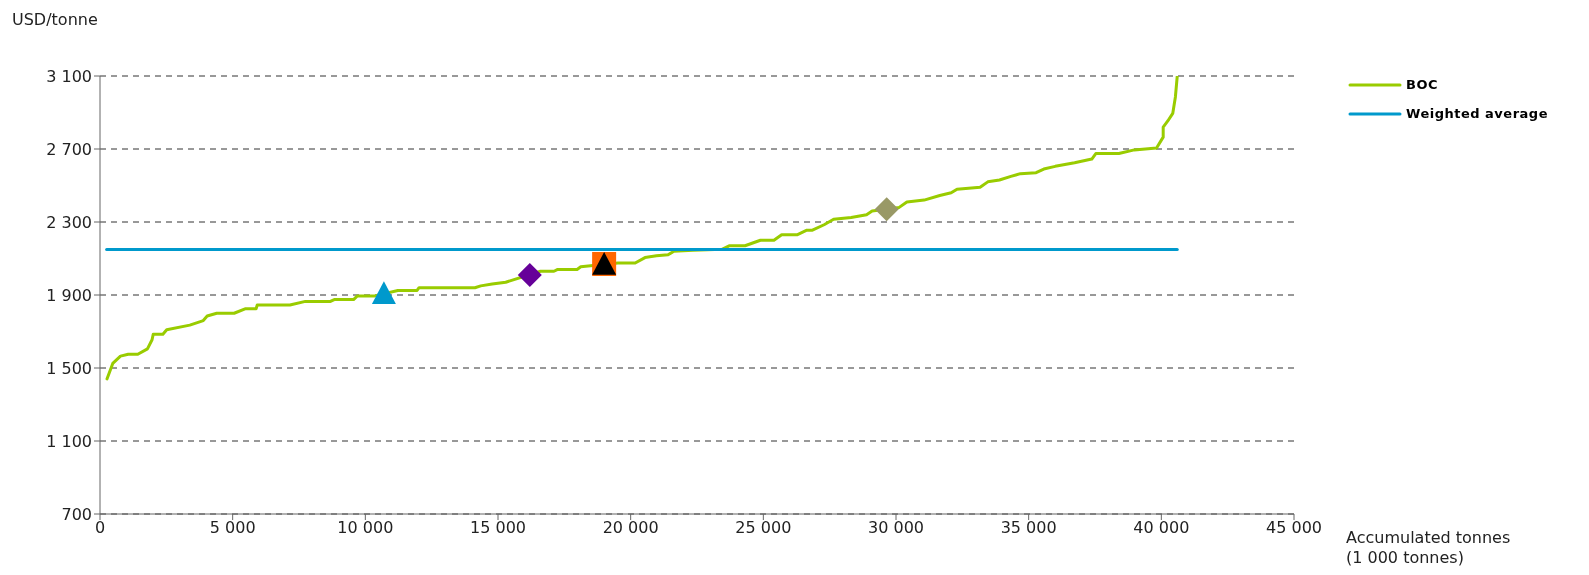 The image size is (1589, 575). I want to click on y-tick-label: 1 500, so click(69, 368).